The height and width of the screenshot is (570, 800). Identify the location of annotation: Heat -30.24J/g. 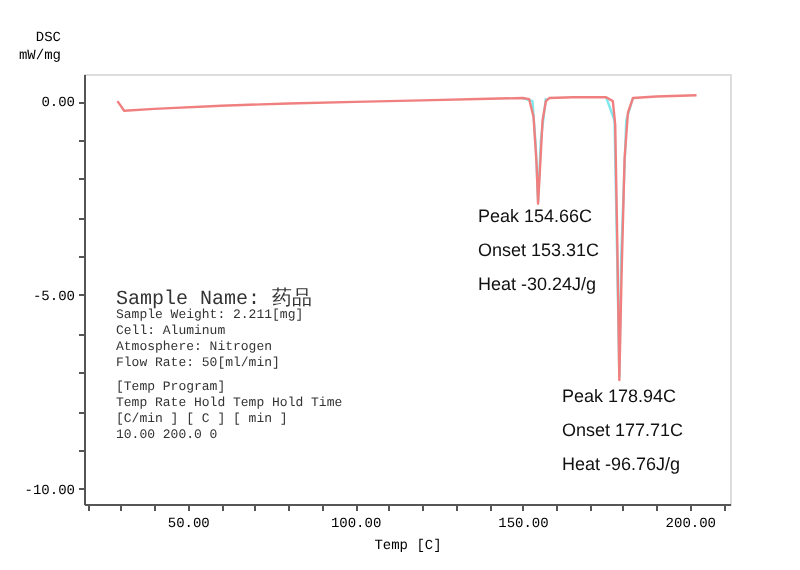
(537, 284).